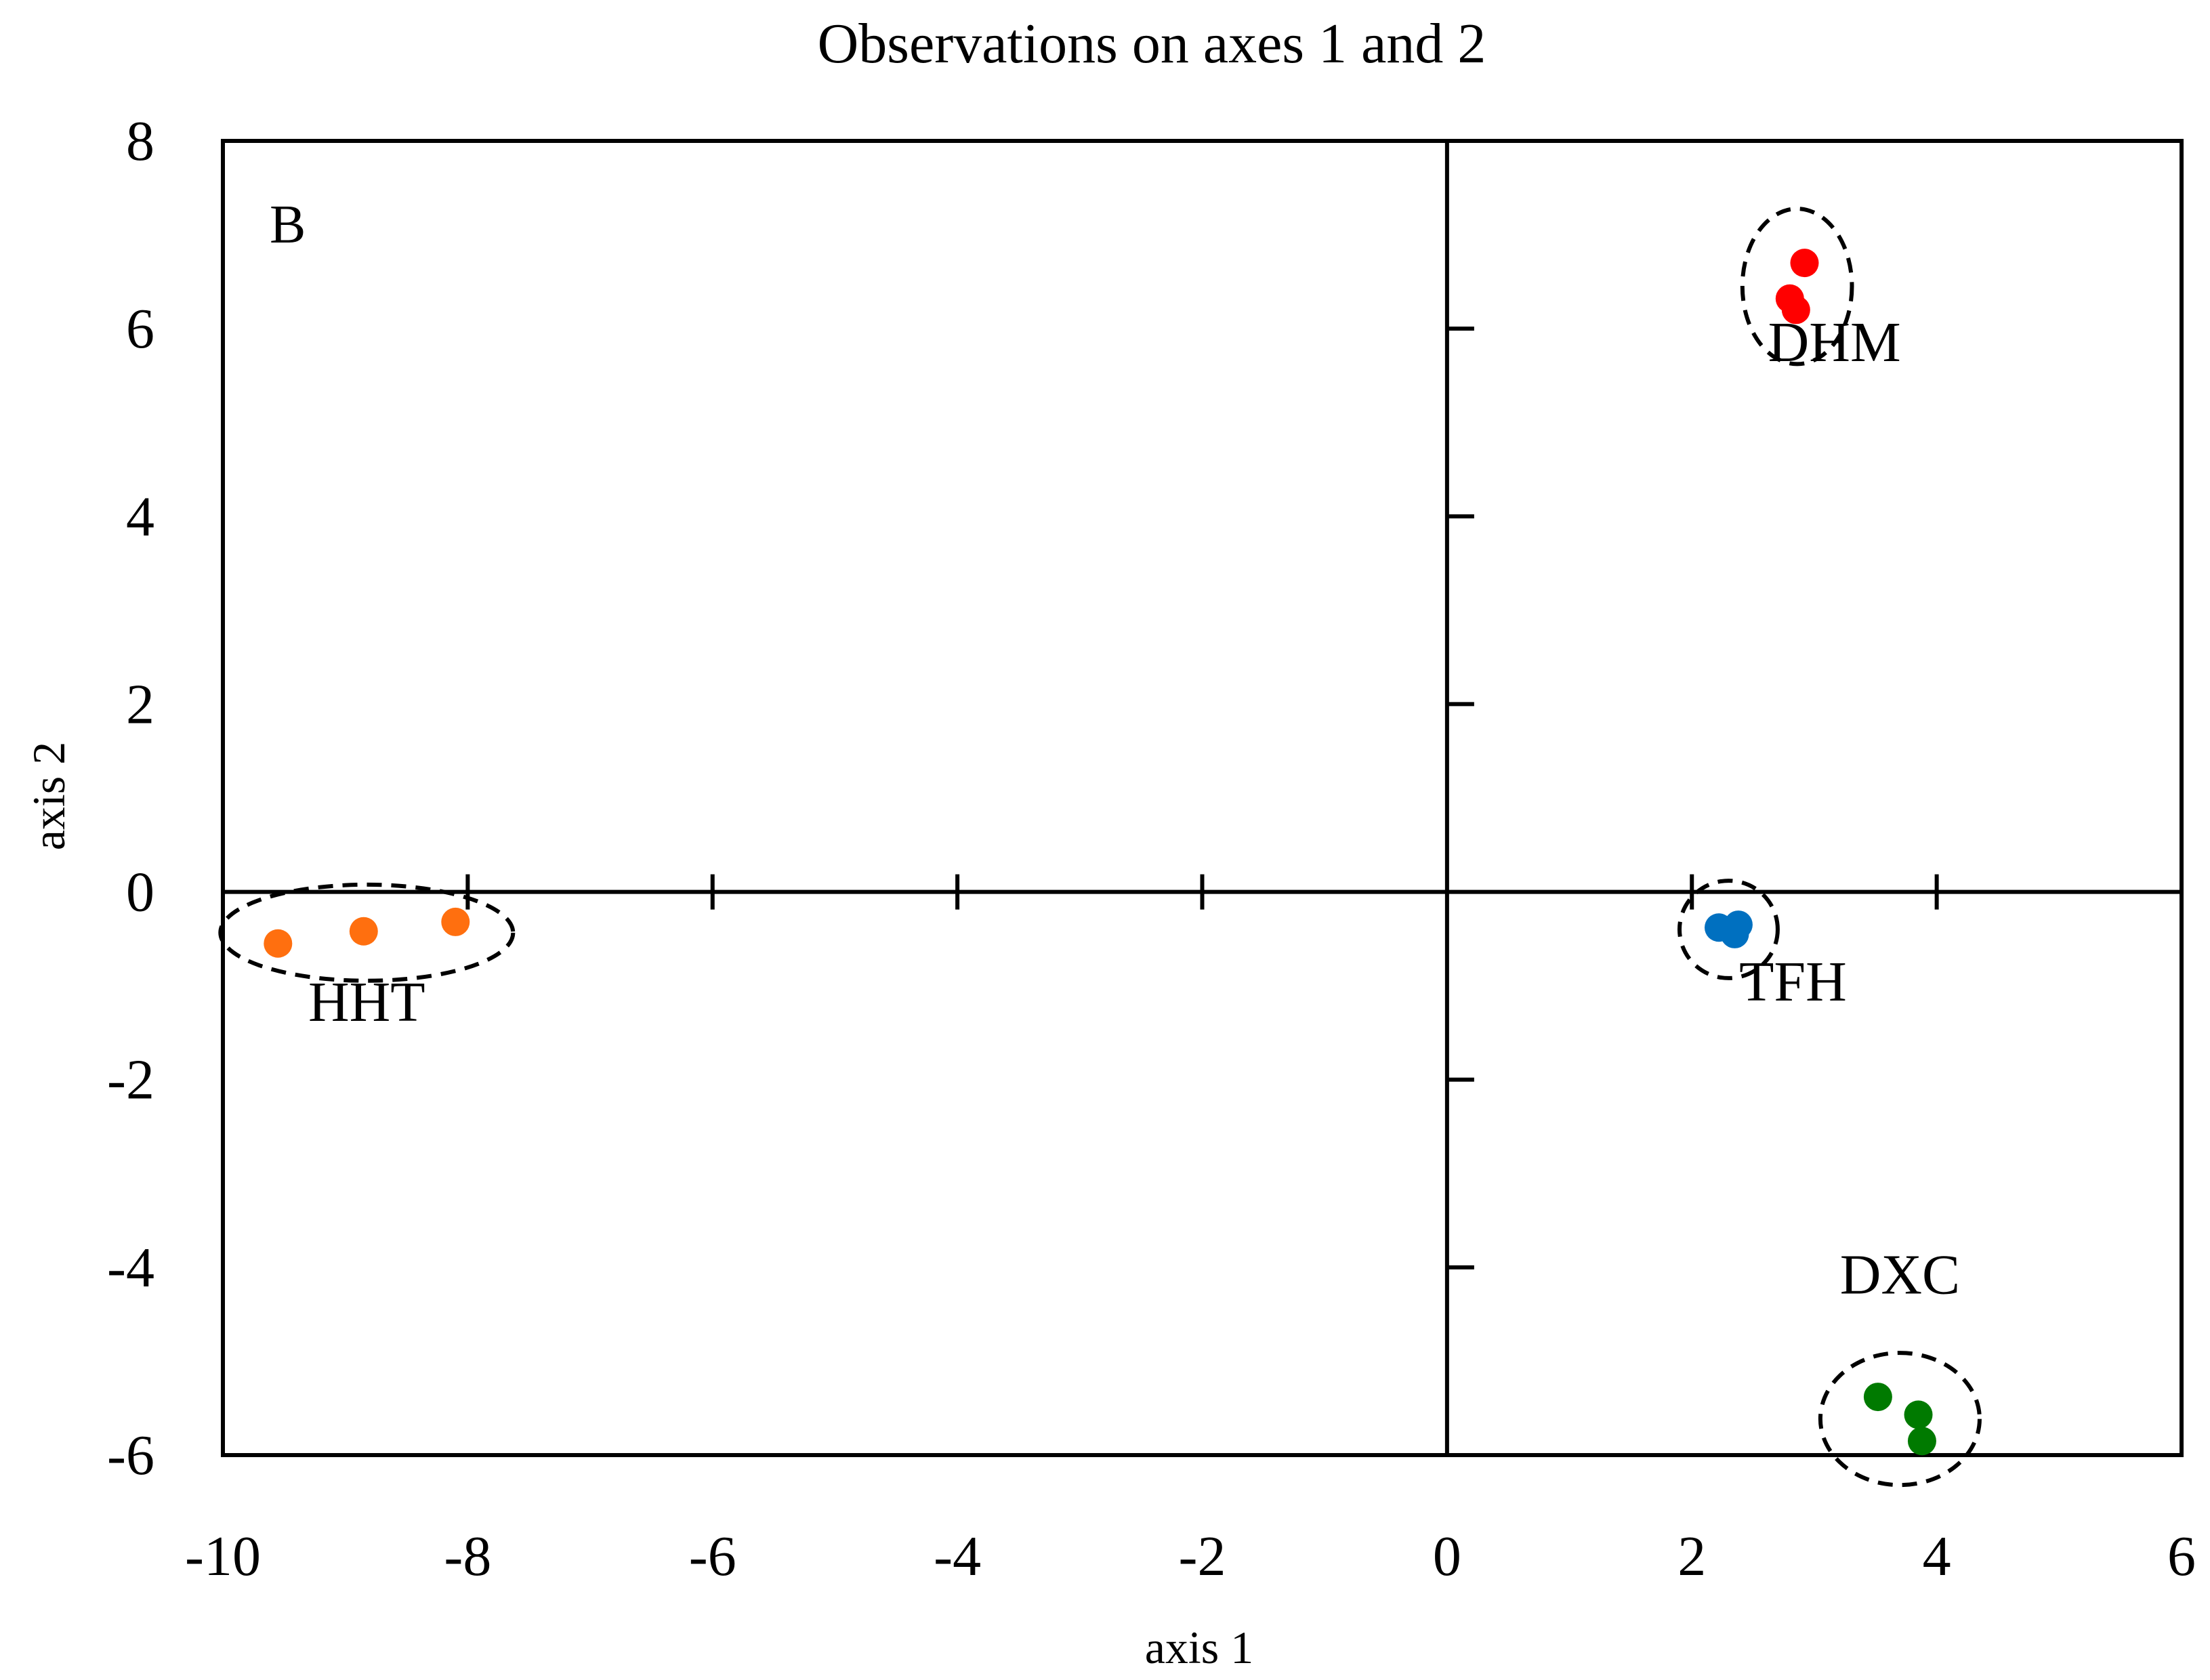 This screenshot has height=1680, width=2210. What do you see at coordinates (957, 1556) in the screenshot?
I see `x-tick-label: -4` at bounding box center [957, 1556].